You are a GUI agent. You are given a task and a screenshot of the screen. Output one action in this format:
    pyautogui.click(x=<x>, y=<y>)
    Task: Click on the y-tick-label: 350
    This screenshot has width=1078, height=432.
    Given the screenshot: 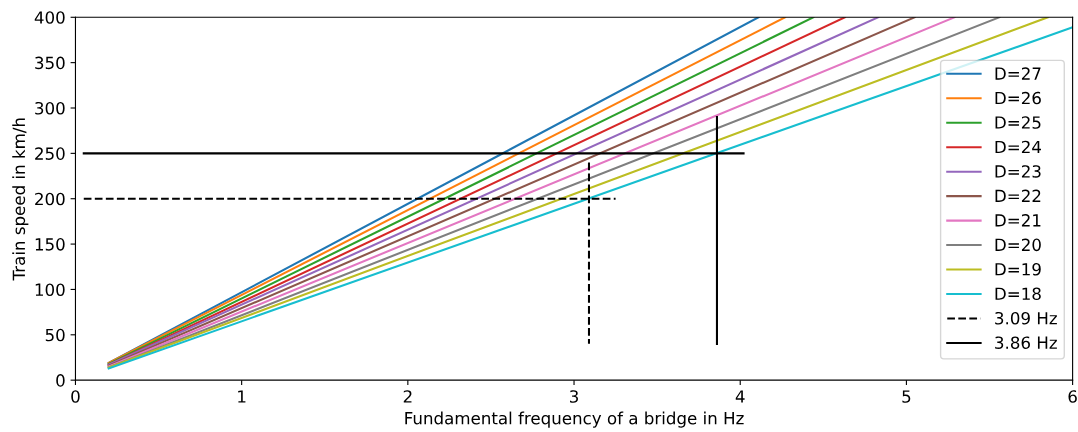 What is the action you would take?
    pyautogui.click(x=50, y=63)
    